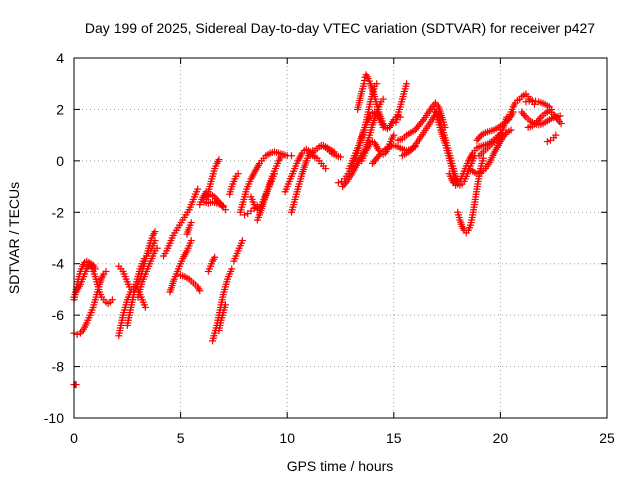  I want to click on series-arc-r, so click(211, 264).